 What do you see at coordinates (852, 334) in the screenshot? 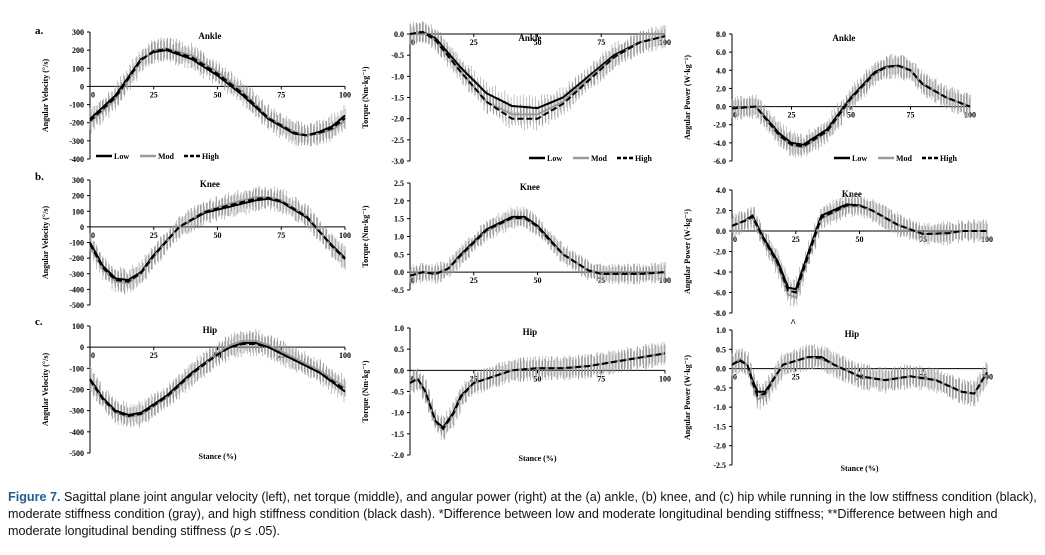
I see `chart-title: Hip` at bounding box center [852, 334].